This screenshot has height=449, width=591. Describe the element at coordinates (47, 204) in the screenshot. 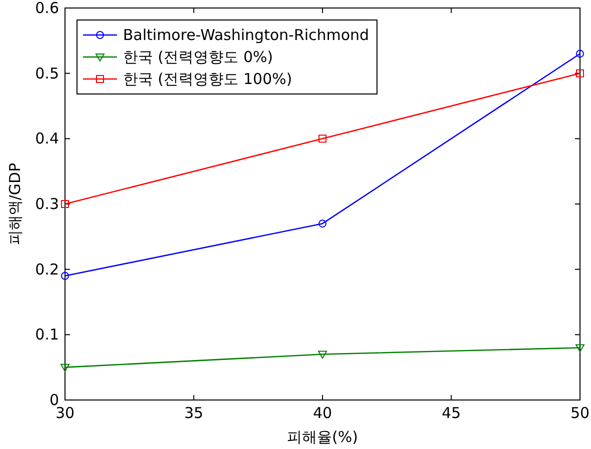

I see `y-tick-label: 0.3` at that location.